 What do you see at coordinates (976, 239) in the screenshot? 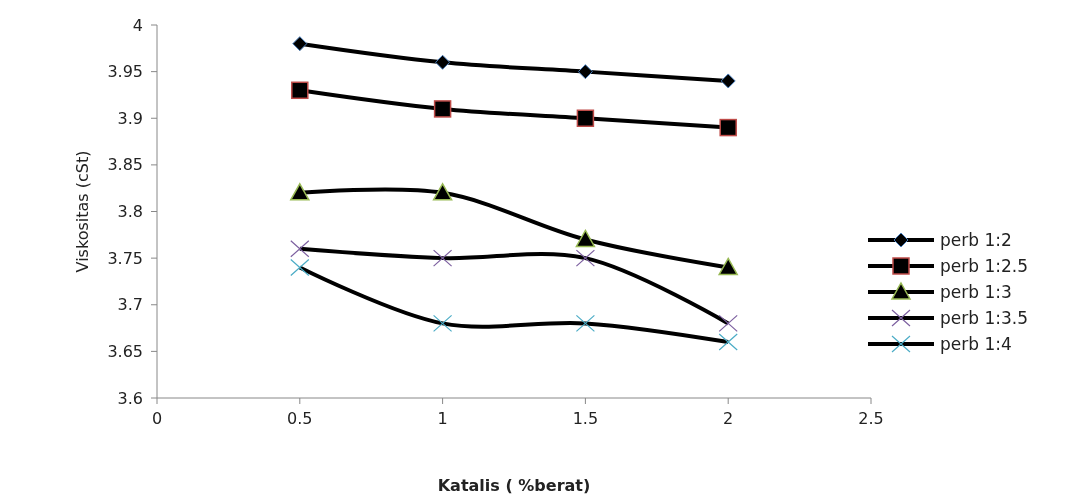
I see `legend-label: perb 1:2` at bounding box center [976, 239].